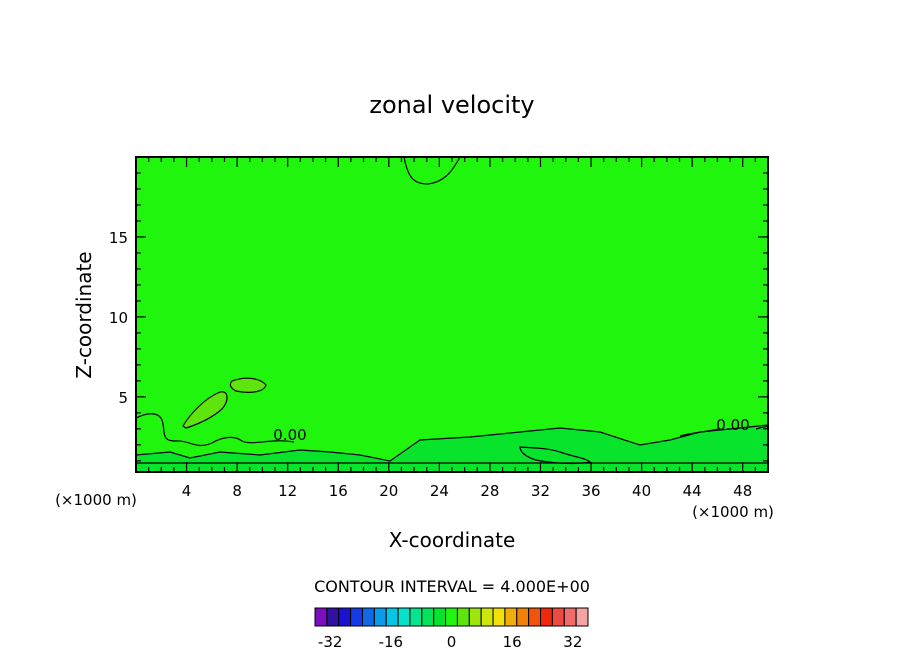 Image resolution: width=904 pixels, height=658 pixels. I want to click on y-tick-label: 10, so click(118, 318).